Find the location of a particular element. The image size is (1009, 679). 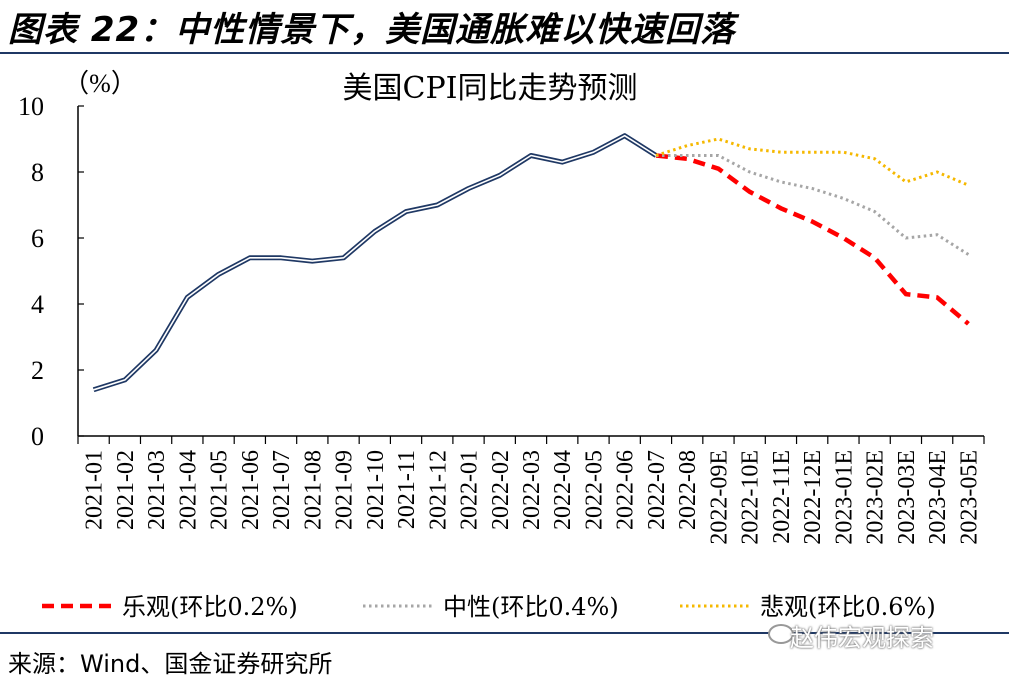

y-axis-label: （%） is located at coordinates (100, 83).